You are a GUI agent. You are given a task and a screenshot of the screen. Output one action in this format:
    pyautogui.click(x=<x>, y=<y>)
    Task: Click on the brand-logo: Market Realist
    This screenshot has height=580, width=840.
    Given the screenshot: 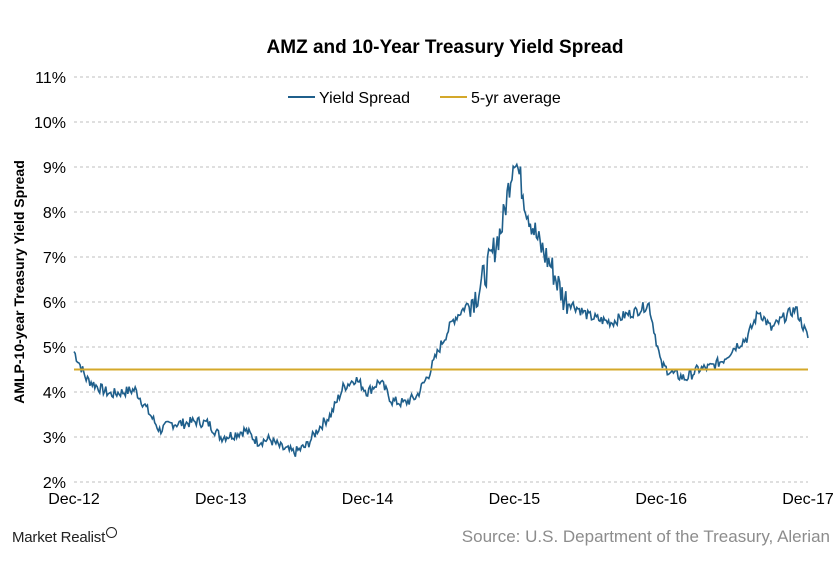 What is the action you would take?
    pyautogui.click(x=65, y=536)
    